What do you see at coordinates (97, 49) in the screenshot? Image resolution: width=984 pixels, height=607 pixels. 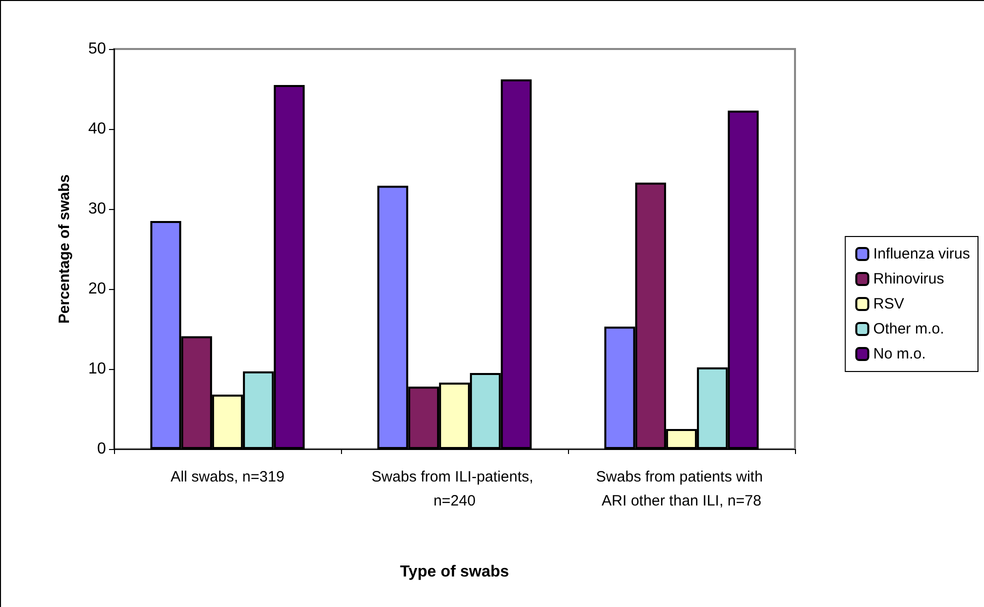 I see `y-tick-label: 50` at bounding box center [97, 49].